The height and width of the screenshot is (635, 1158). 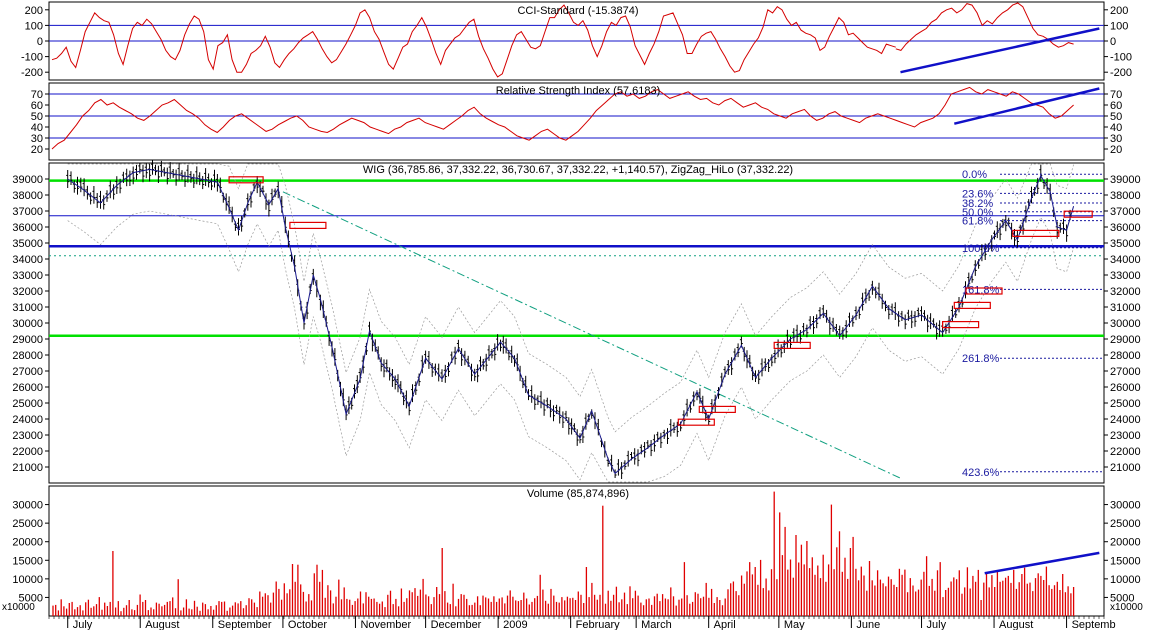 What do you see at coordinates (18, 607) in the screenshot?
I see `volume-unit-left: x10000` at bounding box center [18, 607].